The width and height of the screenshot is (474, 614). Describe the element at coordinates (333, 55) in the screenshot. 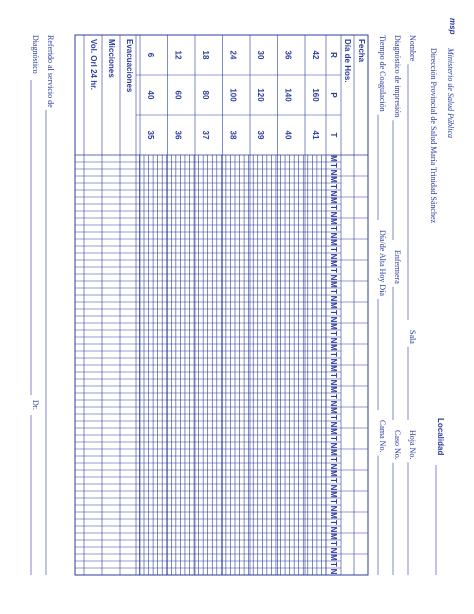

I see `vital-header: R` at that location.